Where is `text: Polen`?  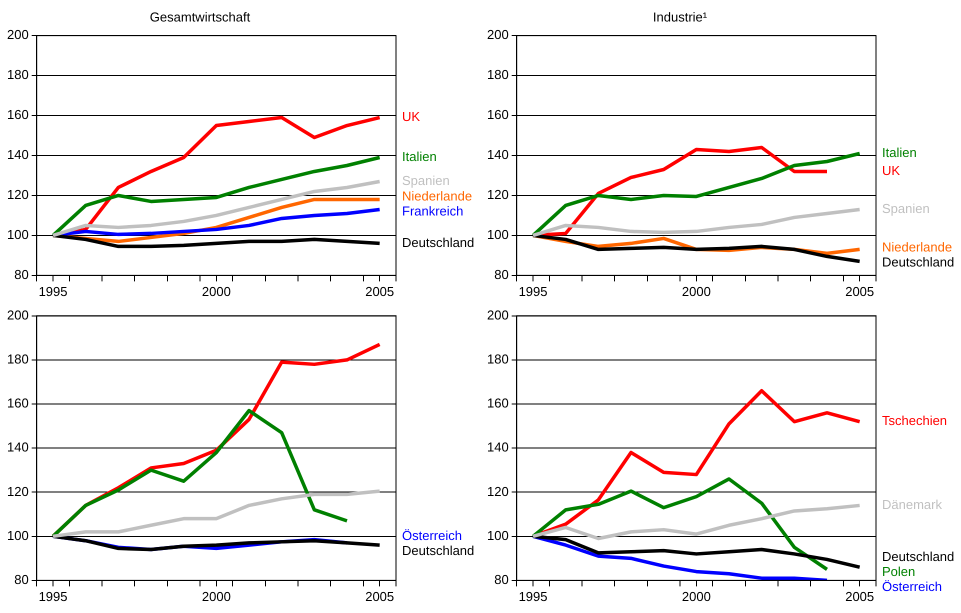 text: Polen is located at coordinates (899, 571).